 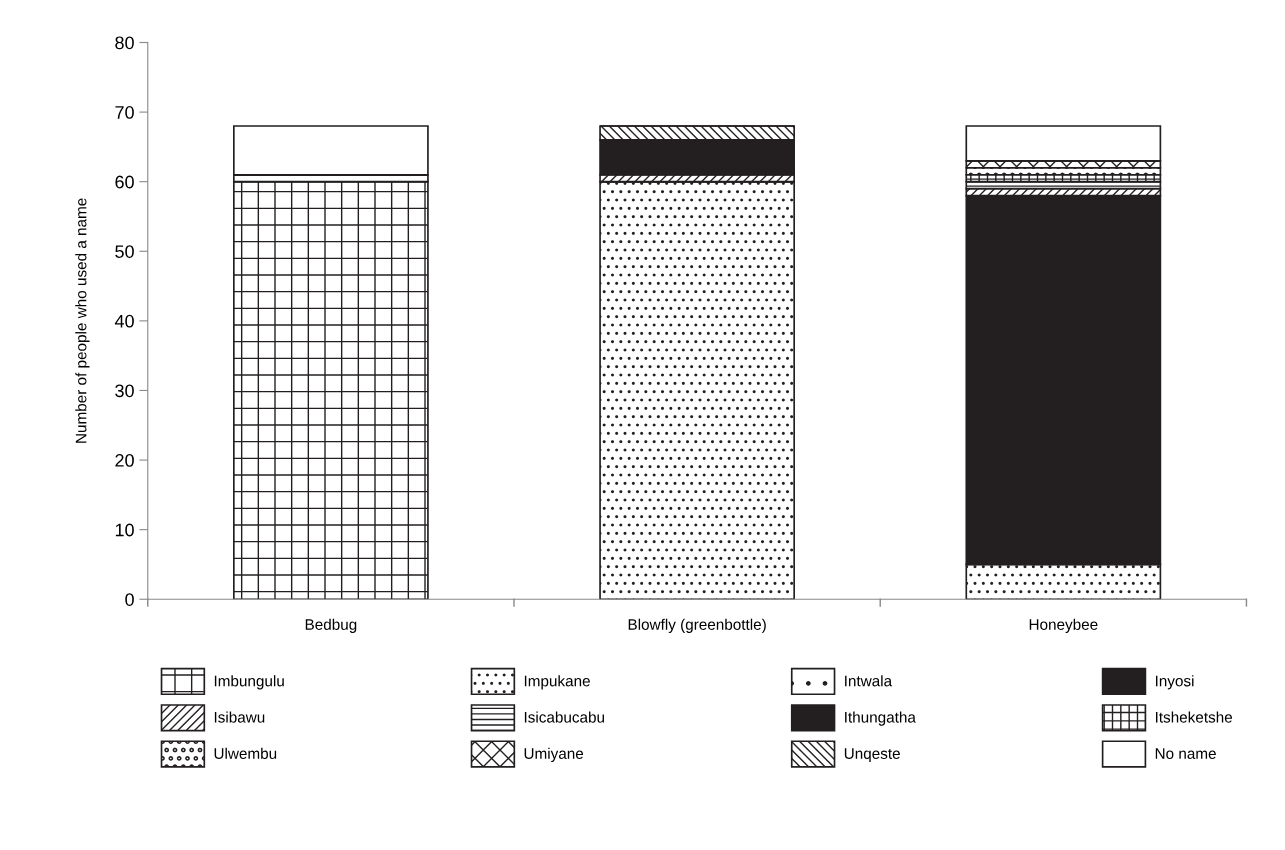 I want to click on y-tick-label: 70, so click(x=124, y=112).